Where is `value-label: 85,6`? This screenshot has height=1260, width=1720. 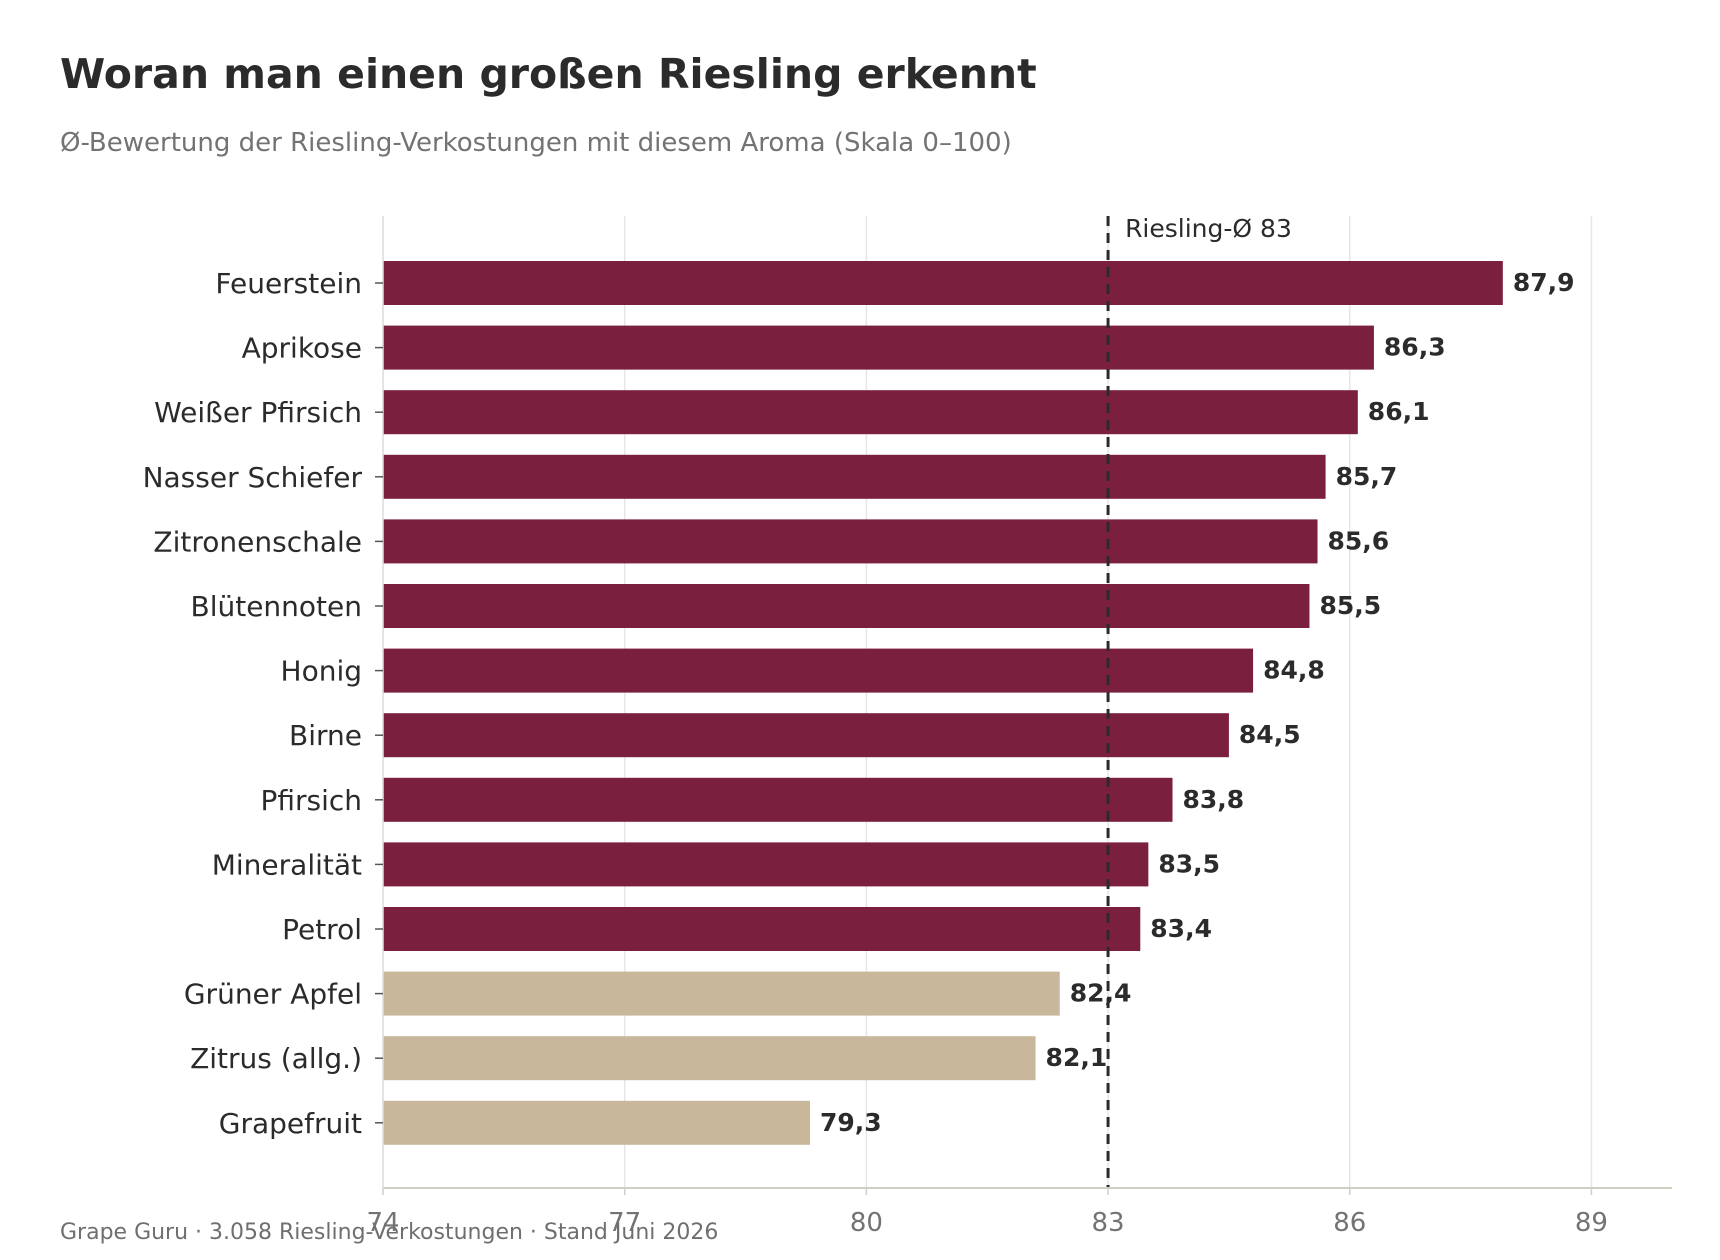
value-label: 85,6 is located at coordinates (1359, 540).